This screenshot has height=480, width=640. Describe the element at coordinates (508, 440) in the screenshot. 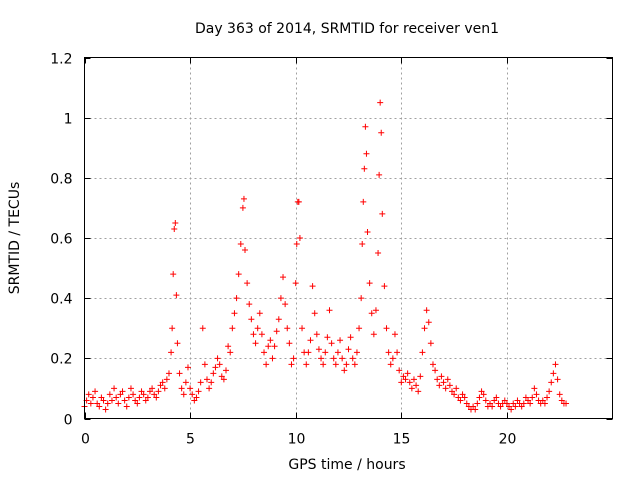

I see `x-tick-label: 20` at that location.